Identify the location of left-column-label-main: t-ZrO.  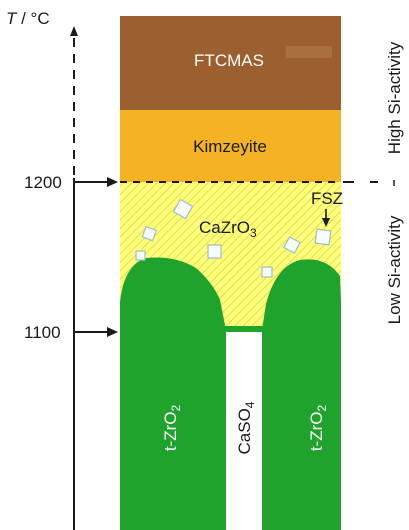
(170, 432).